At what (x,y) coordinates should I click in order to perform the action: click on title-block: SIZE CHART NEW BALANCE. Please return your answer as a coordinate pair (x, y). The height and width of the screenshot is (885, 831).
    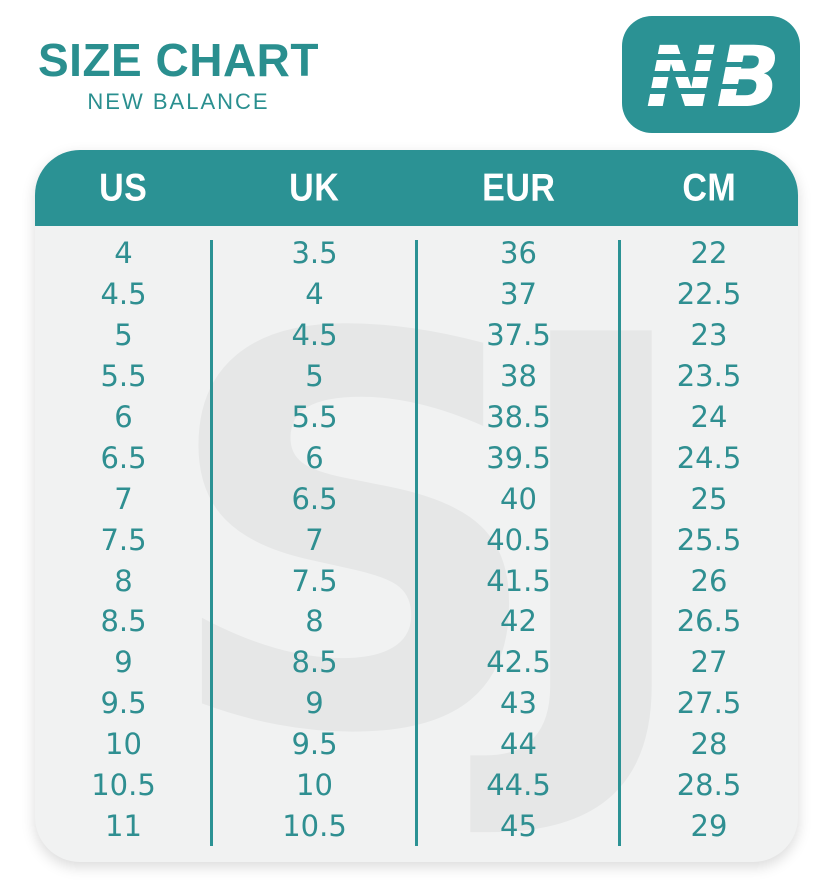
    Looking at the image, I should click on (178, 75).